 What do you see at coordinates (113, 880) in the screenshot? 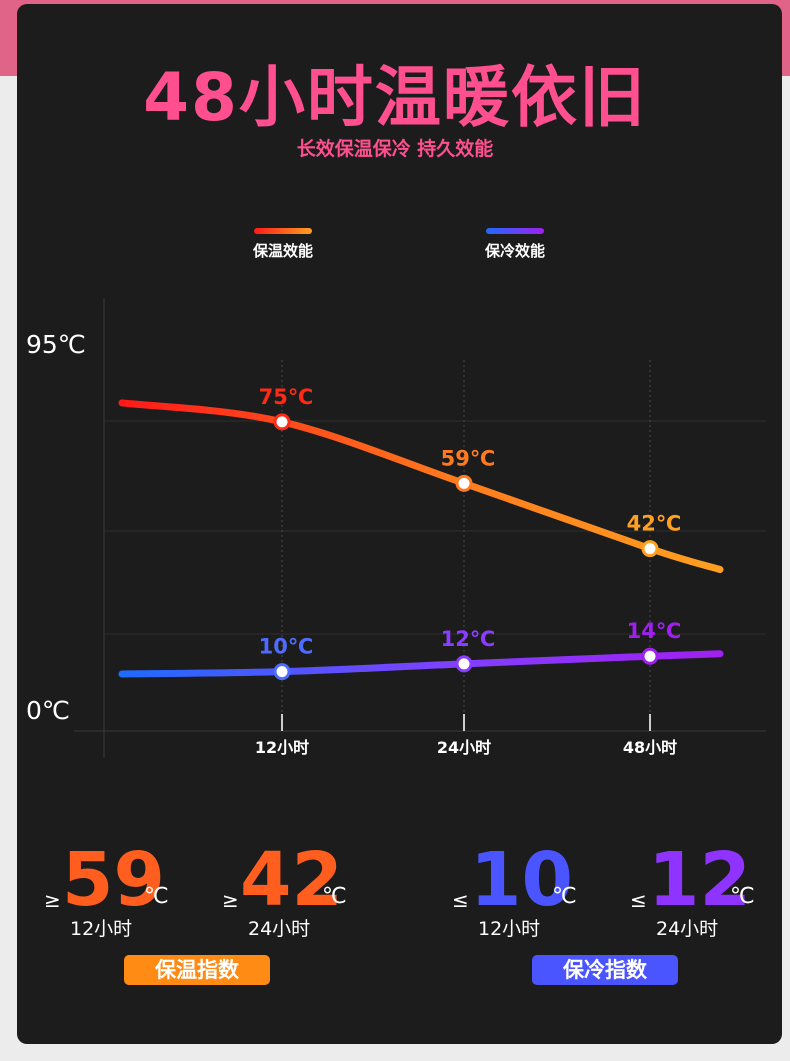
I see `stat-value: 59` at bounding box center [113, 880].